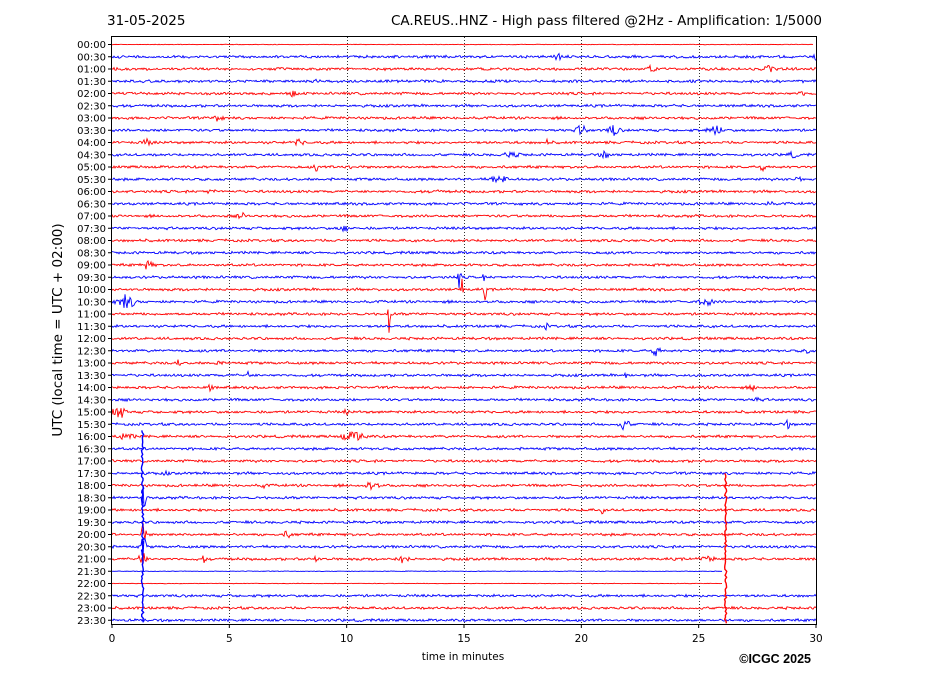 This screenshot has height=696, width=927. Describe the element at coordinates (91, 560) in the screenshot. I see `y-tick-label: 21:00` at that location.